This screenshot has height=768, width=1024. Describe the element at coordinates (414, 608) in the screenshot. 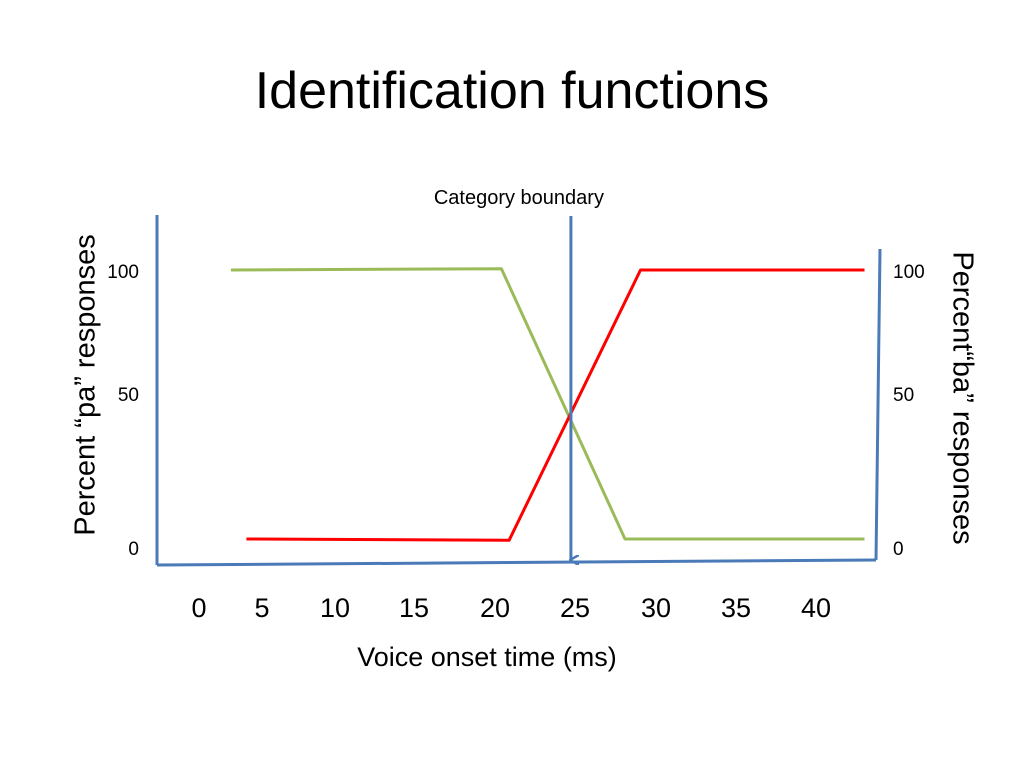

I see `x-tick-label: 15` at that location.